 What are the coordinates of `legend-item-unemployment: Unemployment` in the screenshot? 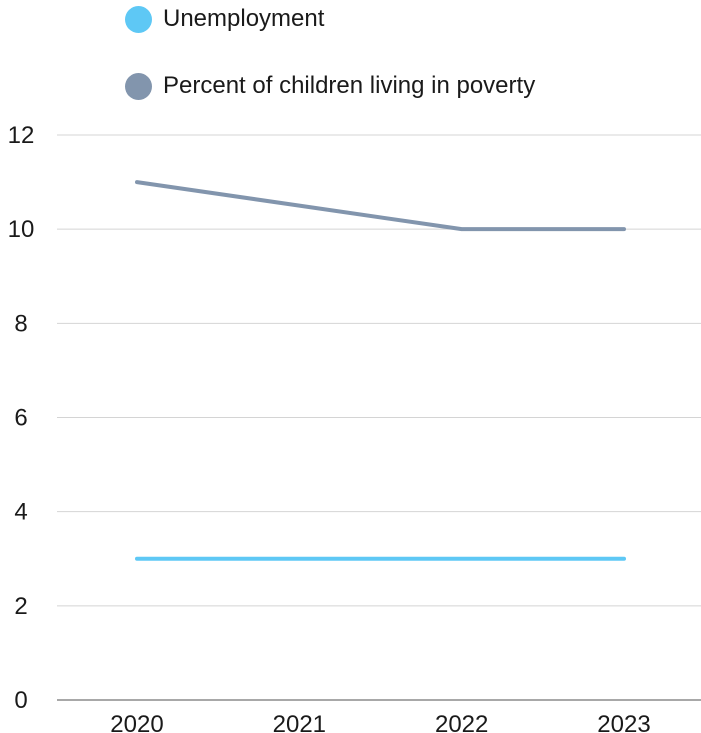 It's located at (224, 19).